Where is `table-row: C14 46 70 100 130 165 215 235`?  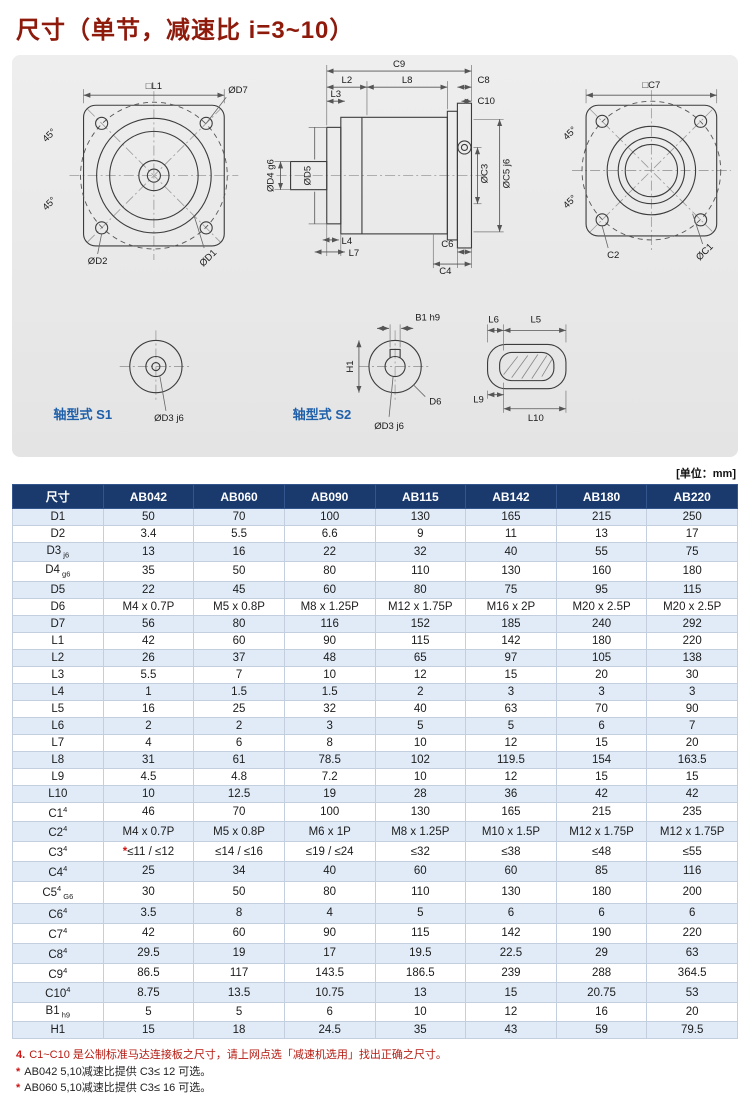
table-row: C14 46 70 100 130 165 215 235 is located at coordinates (375, 812).